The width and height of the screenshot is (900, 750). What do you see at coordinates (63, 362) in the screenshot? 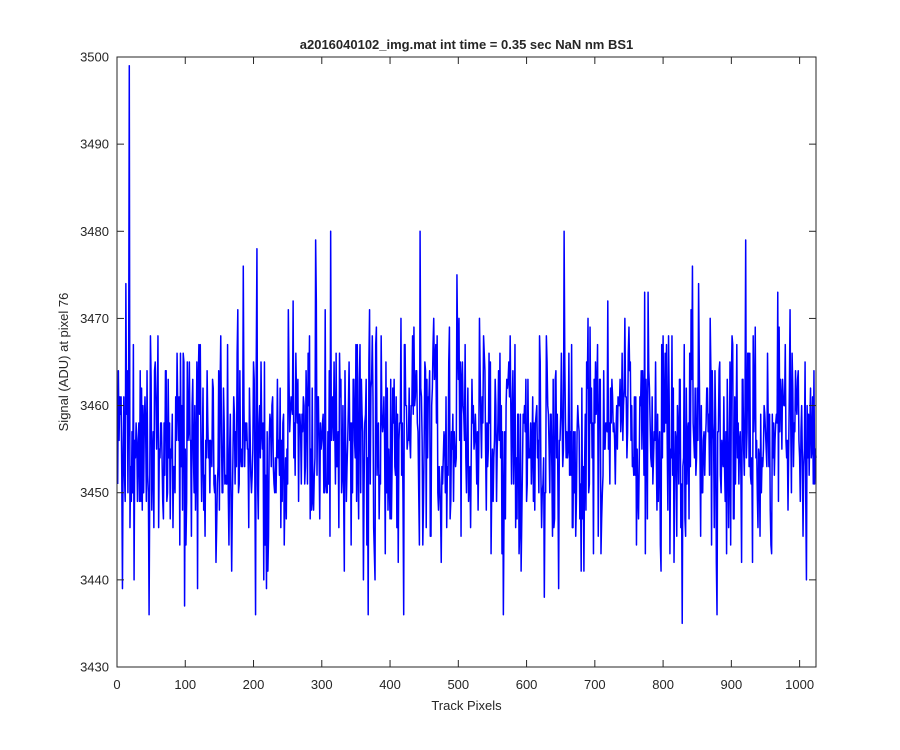
I see `y-axis-label: Signal (ADU) at pixel 76` at bounding box center [63, 362].